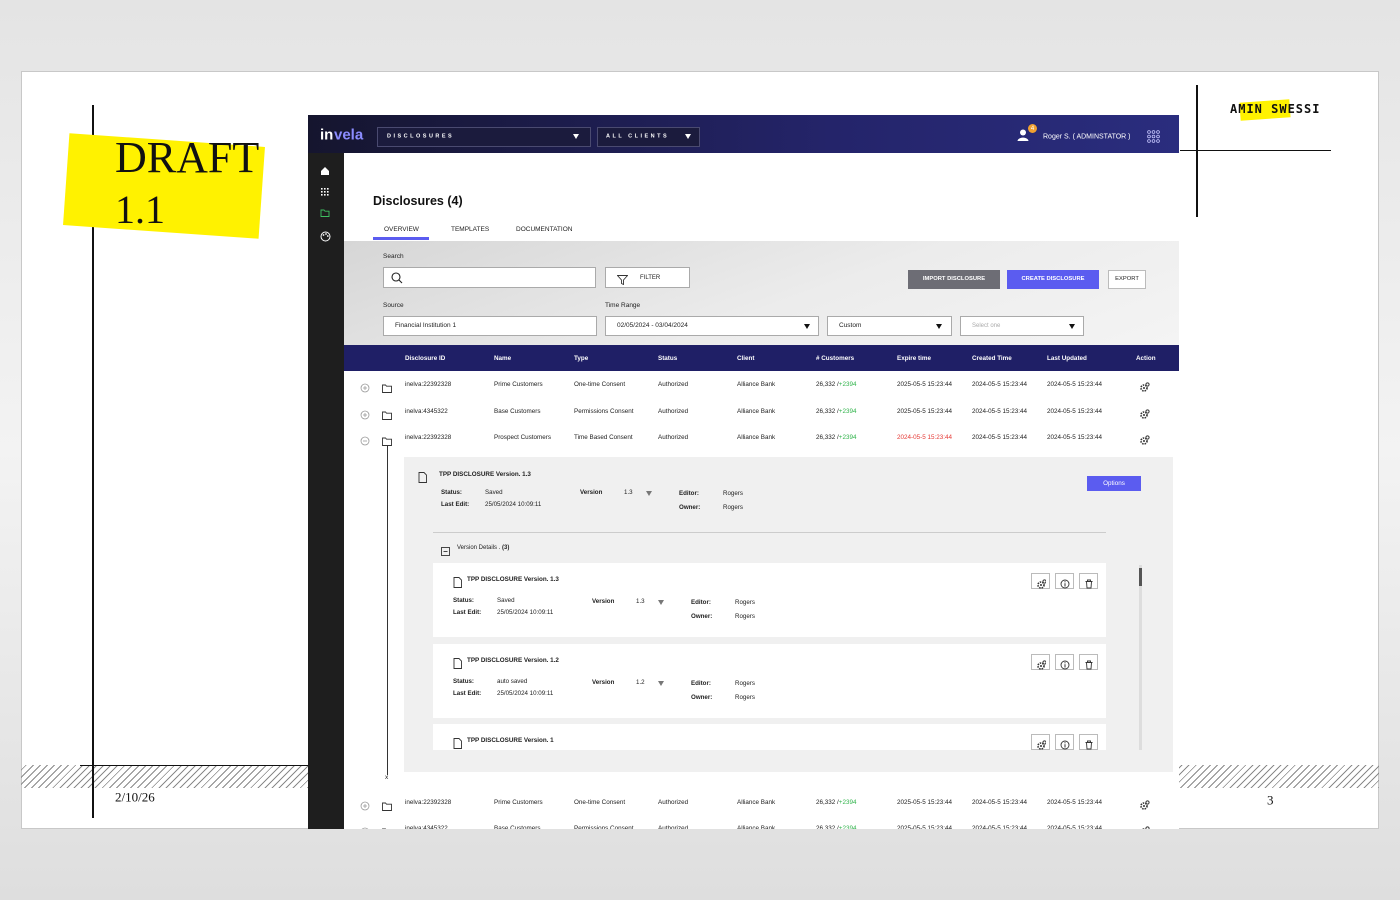 This screenshot has height=900, width=1400. What do you see at coordinates (647, 277) in the screenshot?
I see `filter-button` at bounding box center [647, 277].